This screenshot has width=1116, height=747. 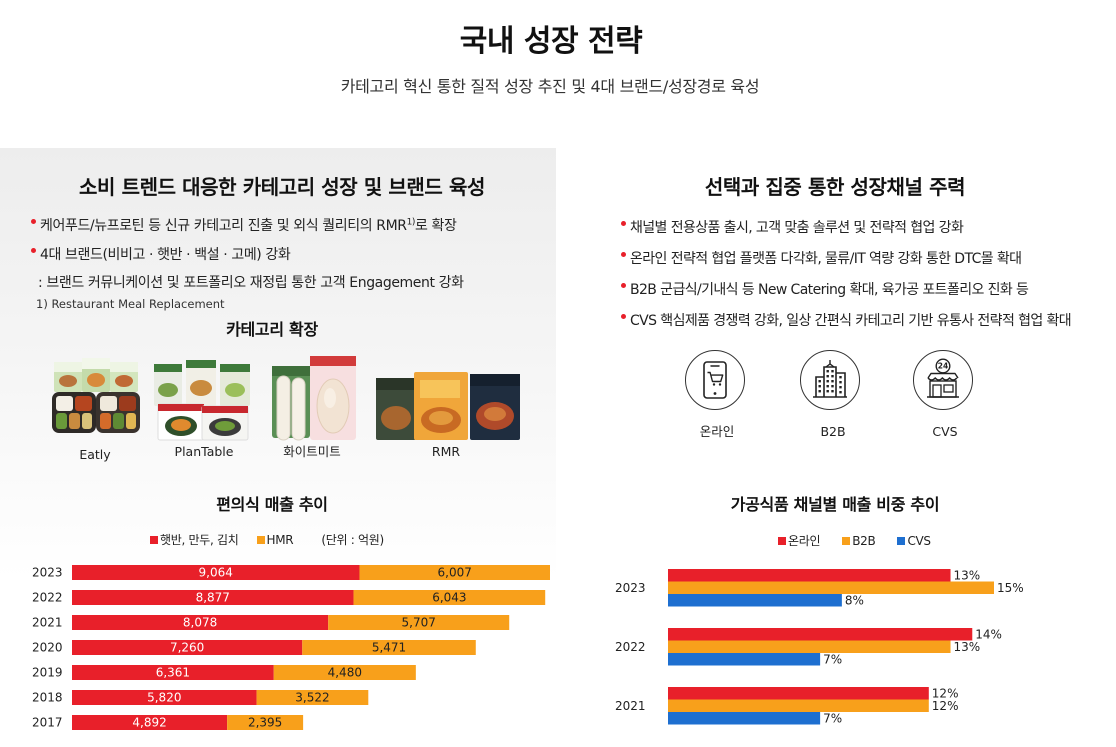 What do you see at coordinates (755, 600) in the screenshot?
I see `bar-cvs-2023` at bounding box center [755, 600].